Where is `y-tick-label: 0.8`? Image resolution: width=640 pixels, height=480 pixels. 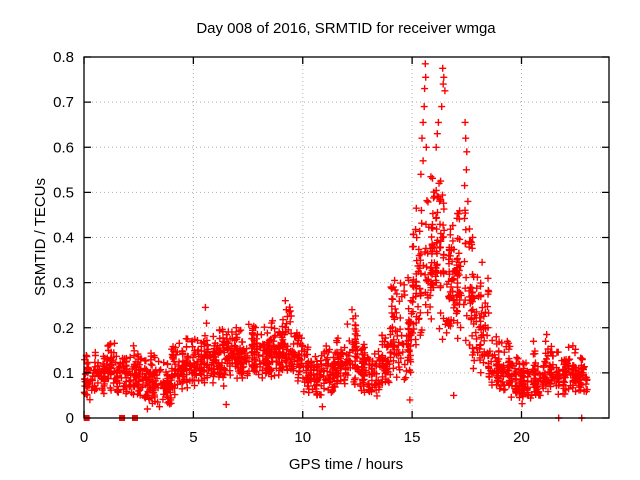
y-tick-label: 0.8 is located at coordinates (63, 57).